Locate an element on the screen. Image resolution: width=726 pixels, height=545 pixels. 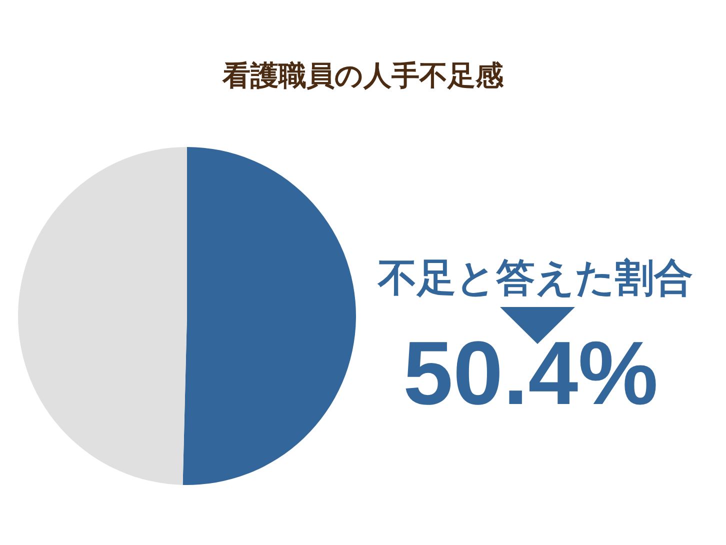
slice-label: 不足と答えた割合 is located at coordinates (535, 278).